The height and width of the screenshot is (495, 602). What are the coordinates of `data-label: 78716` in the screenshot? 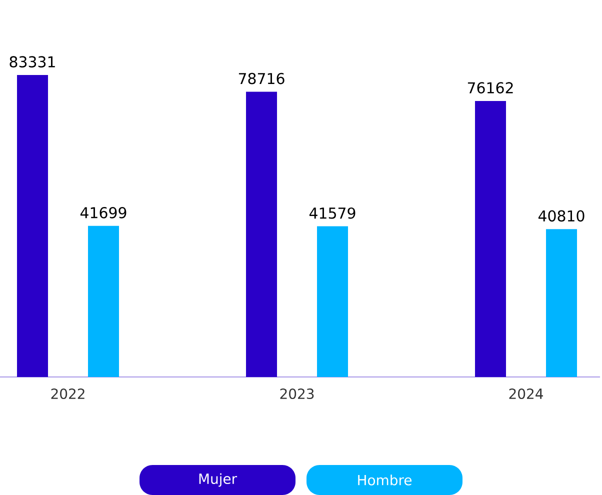 It's located at (261, 78).